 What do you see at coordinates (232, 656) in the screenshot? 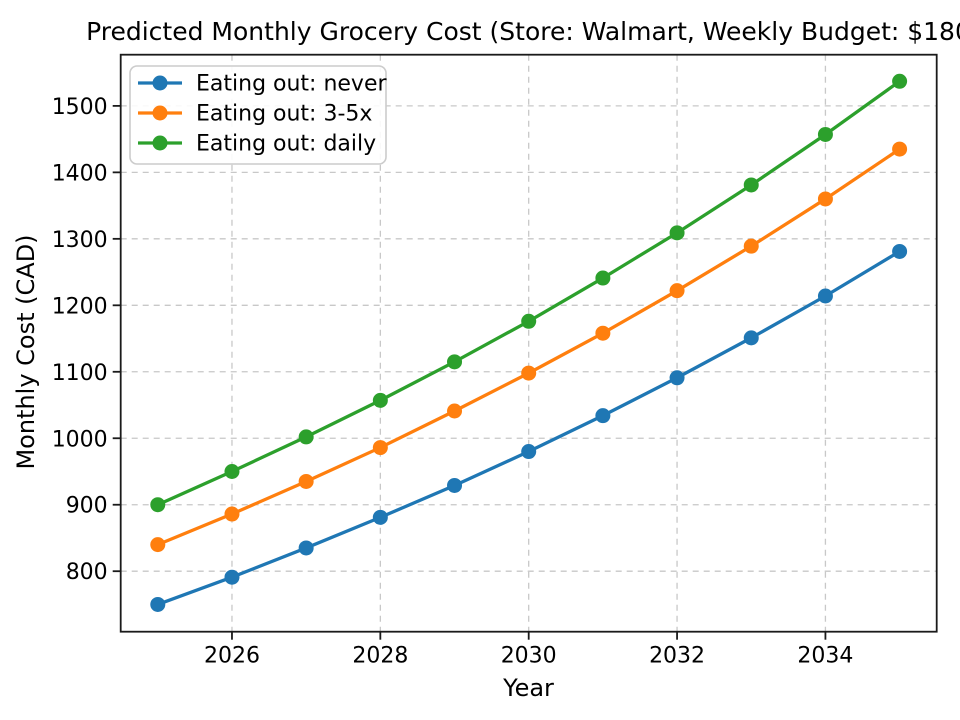
I see `x-tick-label: 2026` at bounding box center [232, 656].